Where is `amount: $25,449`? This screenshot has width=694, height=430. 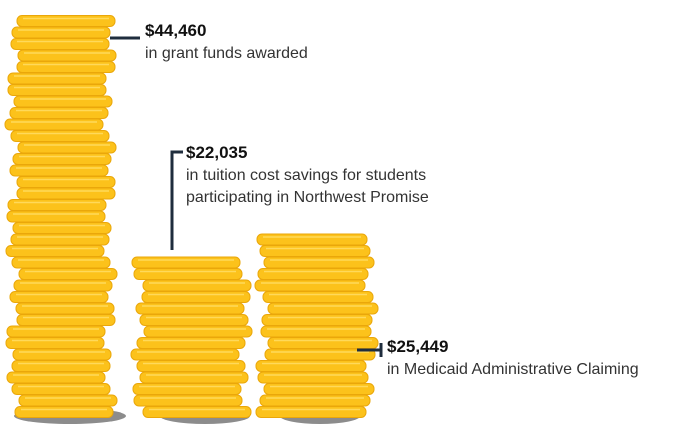
amount: $25,449 is located at coordinates (417, 346).